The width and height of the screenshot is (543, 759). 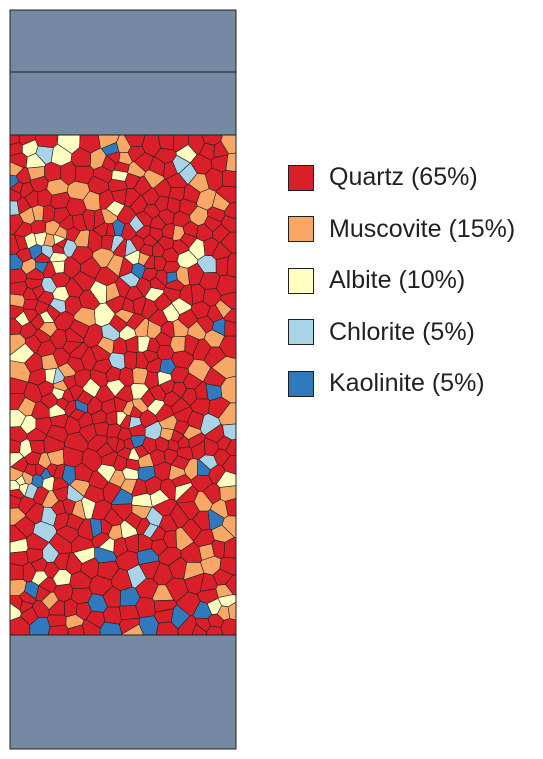 What do you see at coordinates (407, 383) in the screenshot?
I see `legend-label-kaolinite: Kaolinite (5%)` at bounding box center [407, 383].